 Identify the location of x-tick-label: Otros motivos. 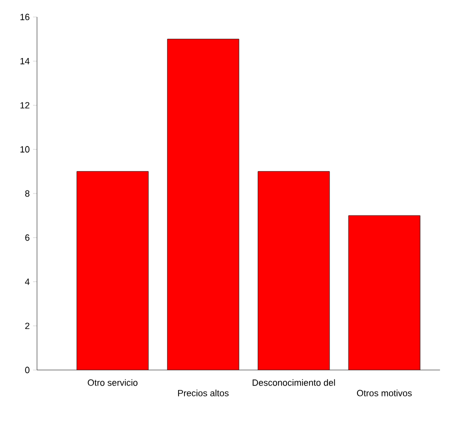
(384, 393).